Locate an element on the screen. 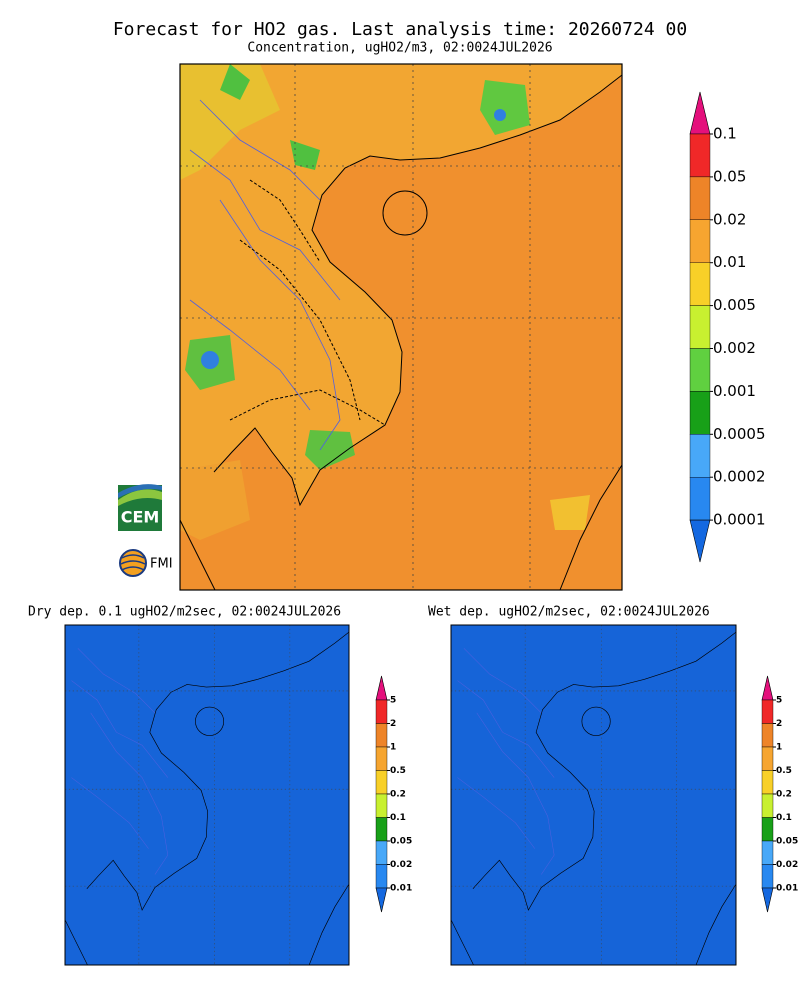 The width and height of the screenshot is (800, 1004). fmi-logo: FMI is located at coordinates (146, 563).